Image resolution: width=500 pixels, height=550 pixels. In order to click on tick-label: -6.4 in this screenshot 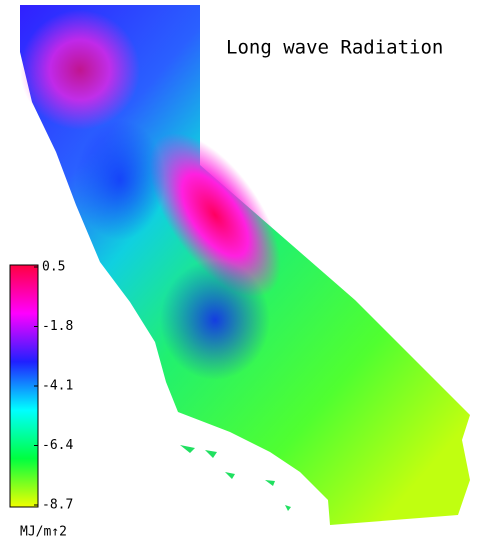, I will do `click(57, 445)`.